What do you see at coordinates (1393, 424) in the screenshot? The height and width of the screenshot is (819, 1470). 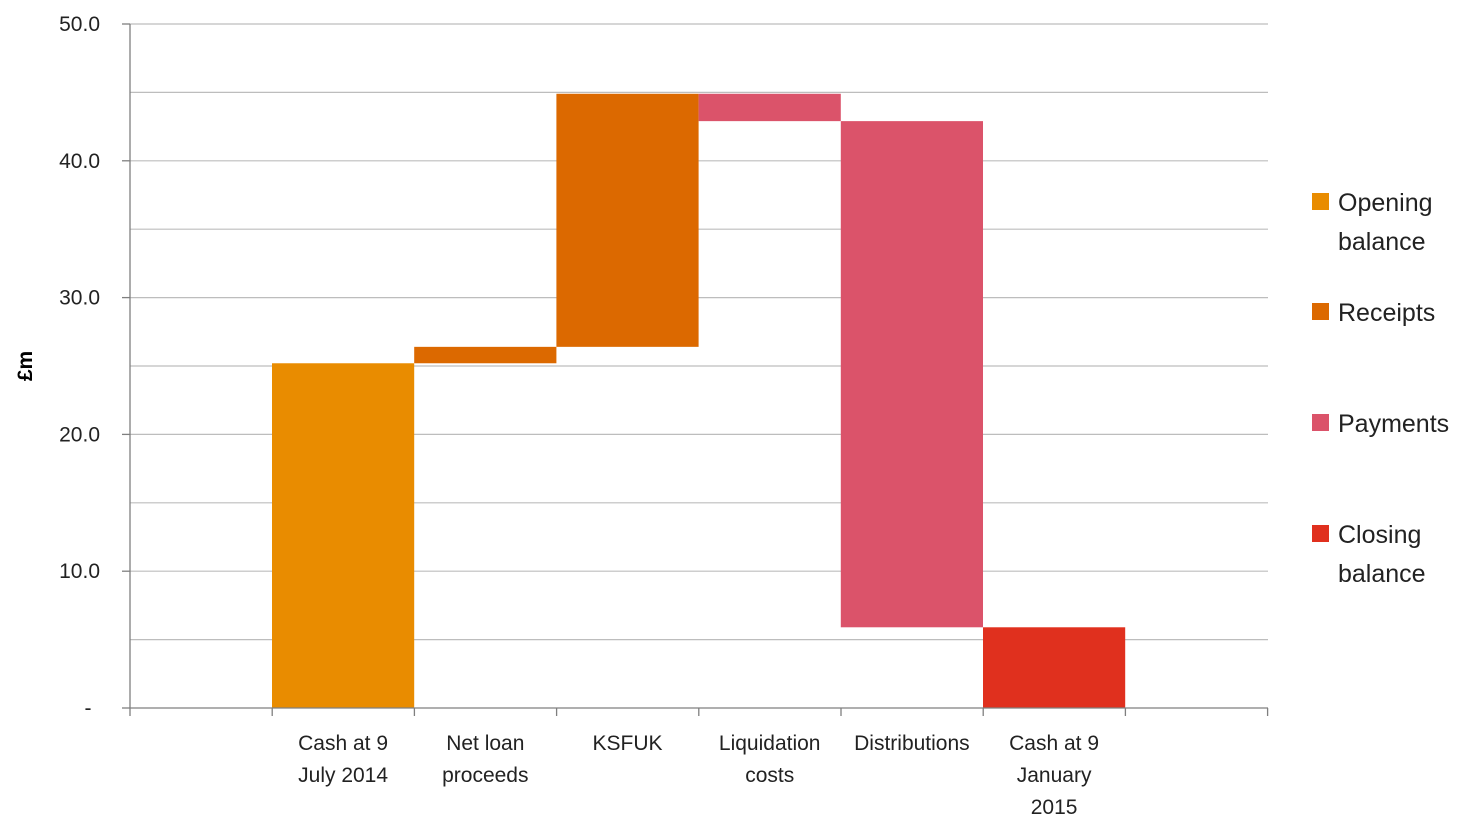 I see `legend-label: Payments` at bounding box center [1393, 424].